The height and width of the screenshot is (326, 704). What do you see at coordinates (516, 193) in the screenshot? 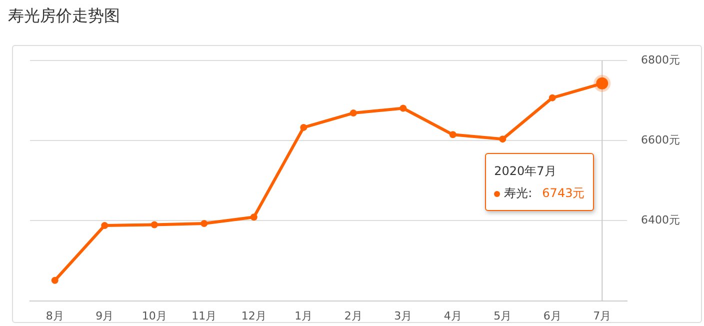
I see `legend-label: 寿光` at bounding box center [516, 193].